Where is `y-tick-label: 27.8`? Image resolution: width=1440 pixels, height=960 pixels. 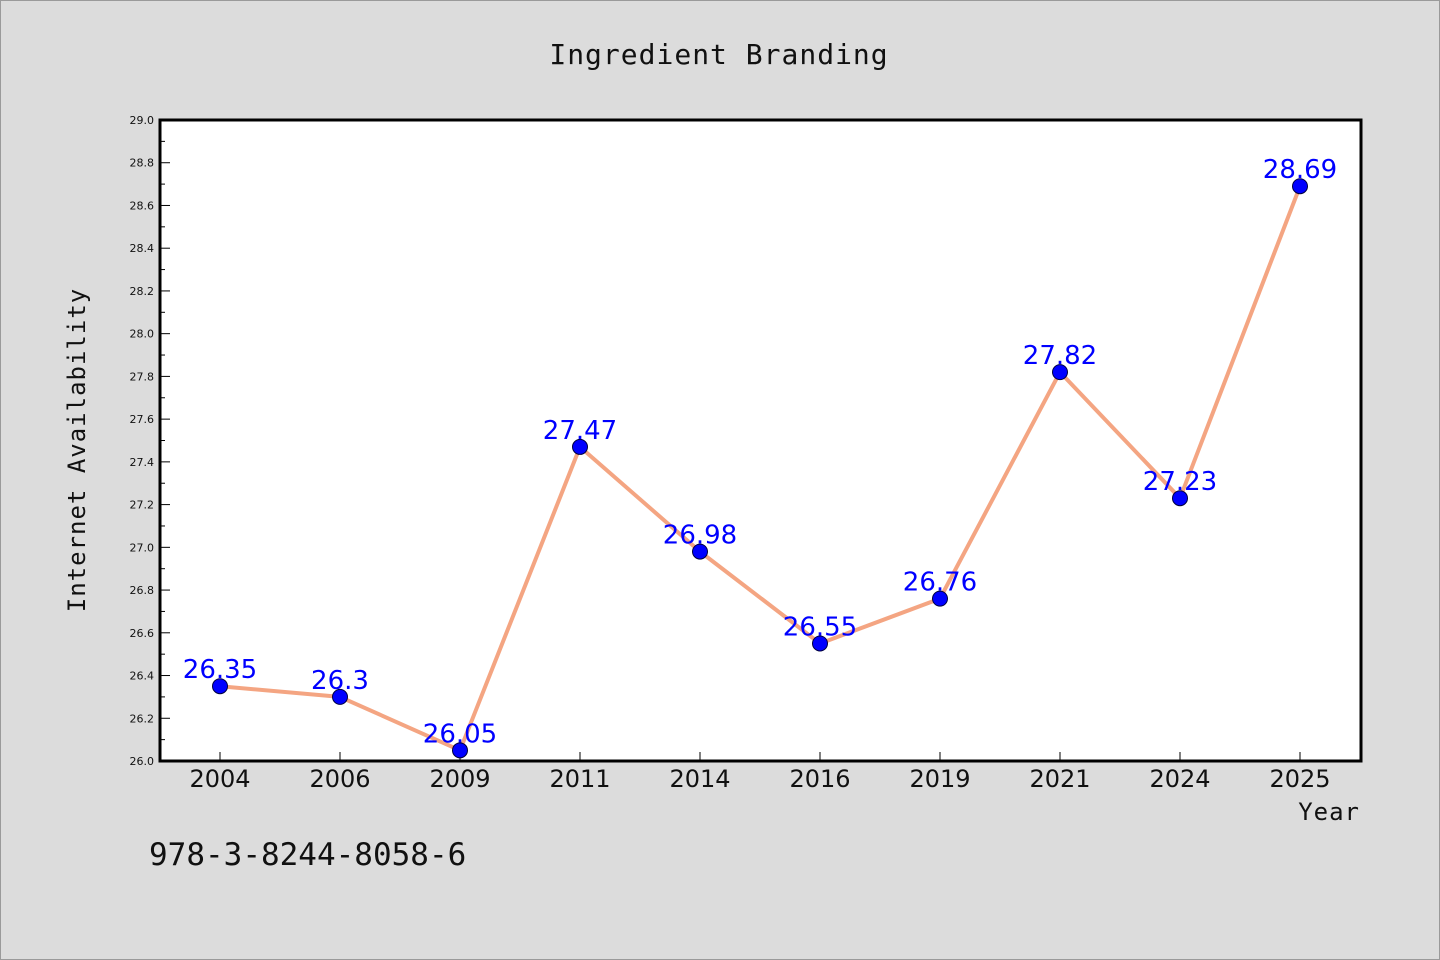
y-tick-label: 27.8 is located at coordinates (142, 376).